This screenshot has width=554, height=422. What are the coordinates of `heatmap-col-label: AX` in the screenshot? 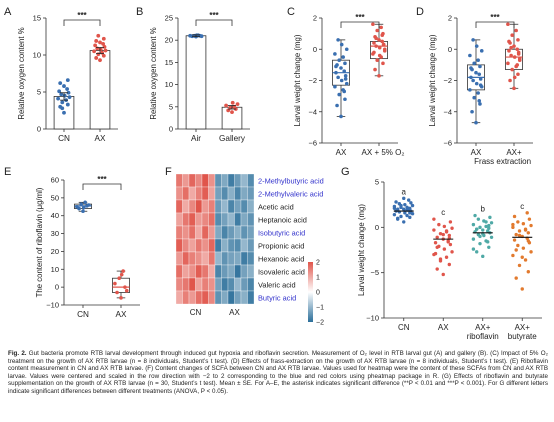 It's located at (234, 312).